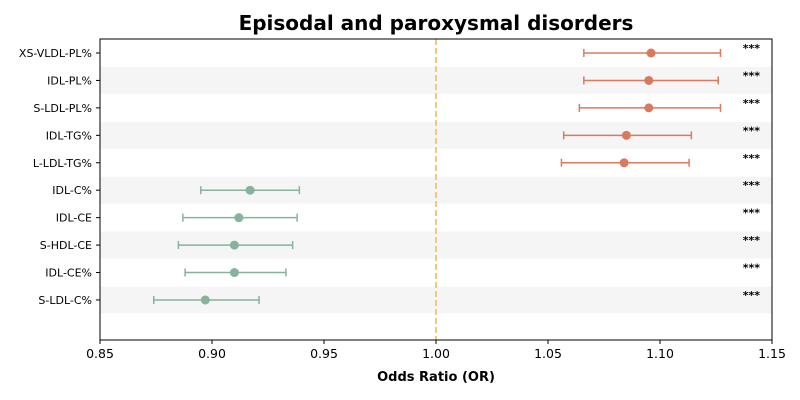  Describe the element at coordinates (68, 273) in the screenshot. I see `category-label: IDL-CE%` at that location.